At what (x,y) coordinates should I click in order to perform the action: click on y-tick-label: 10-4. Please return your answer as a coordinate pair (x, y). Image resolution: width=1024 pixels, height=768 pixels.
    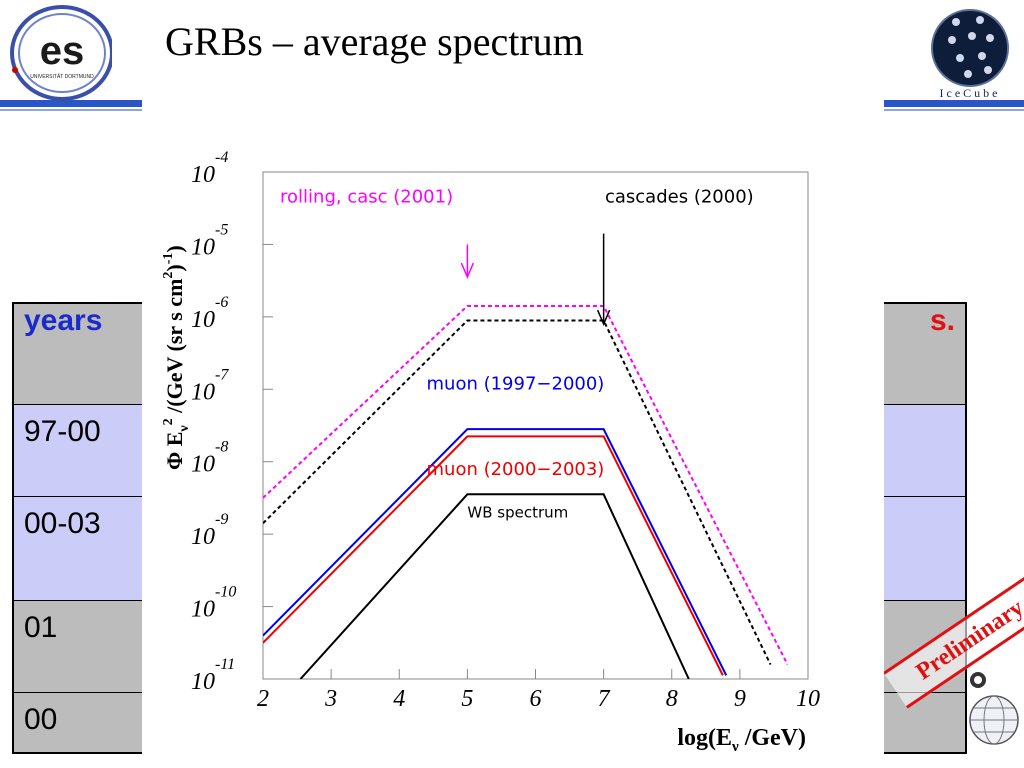
    Looking at the image, I should click on (209, 168).